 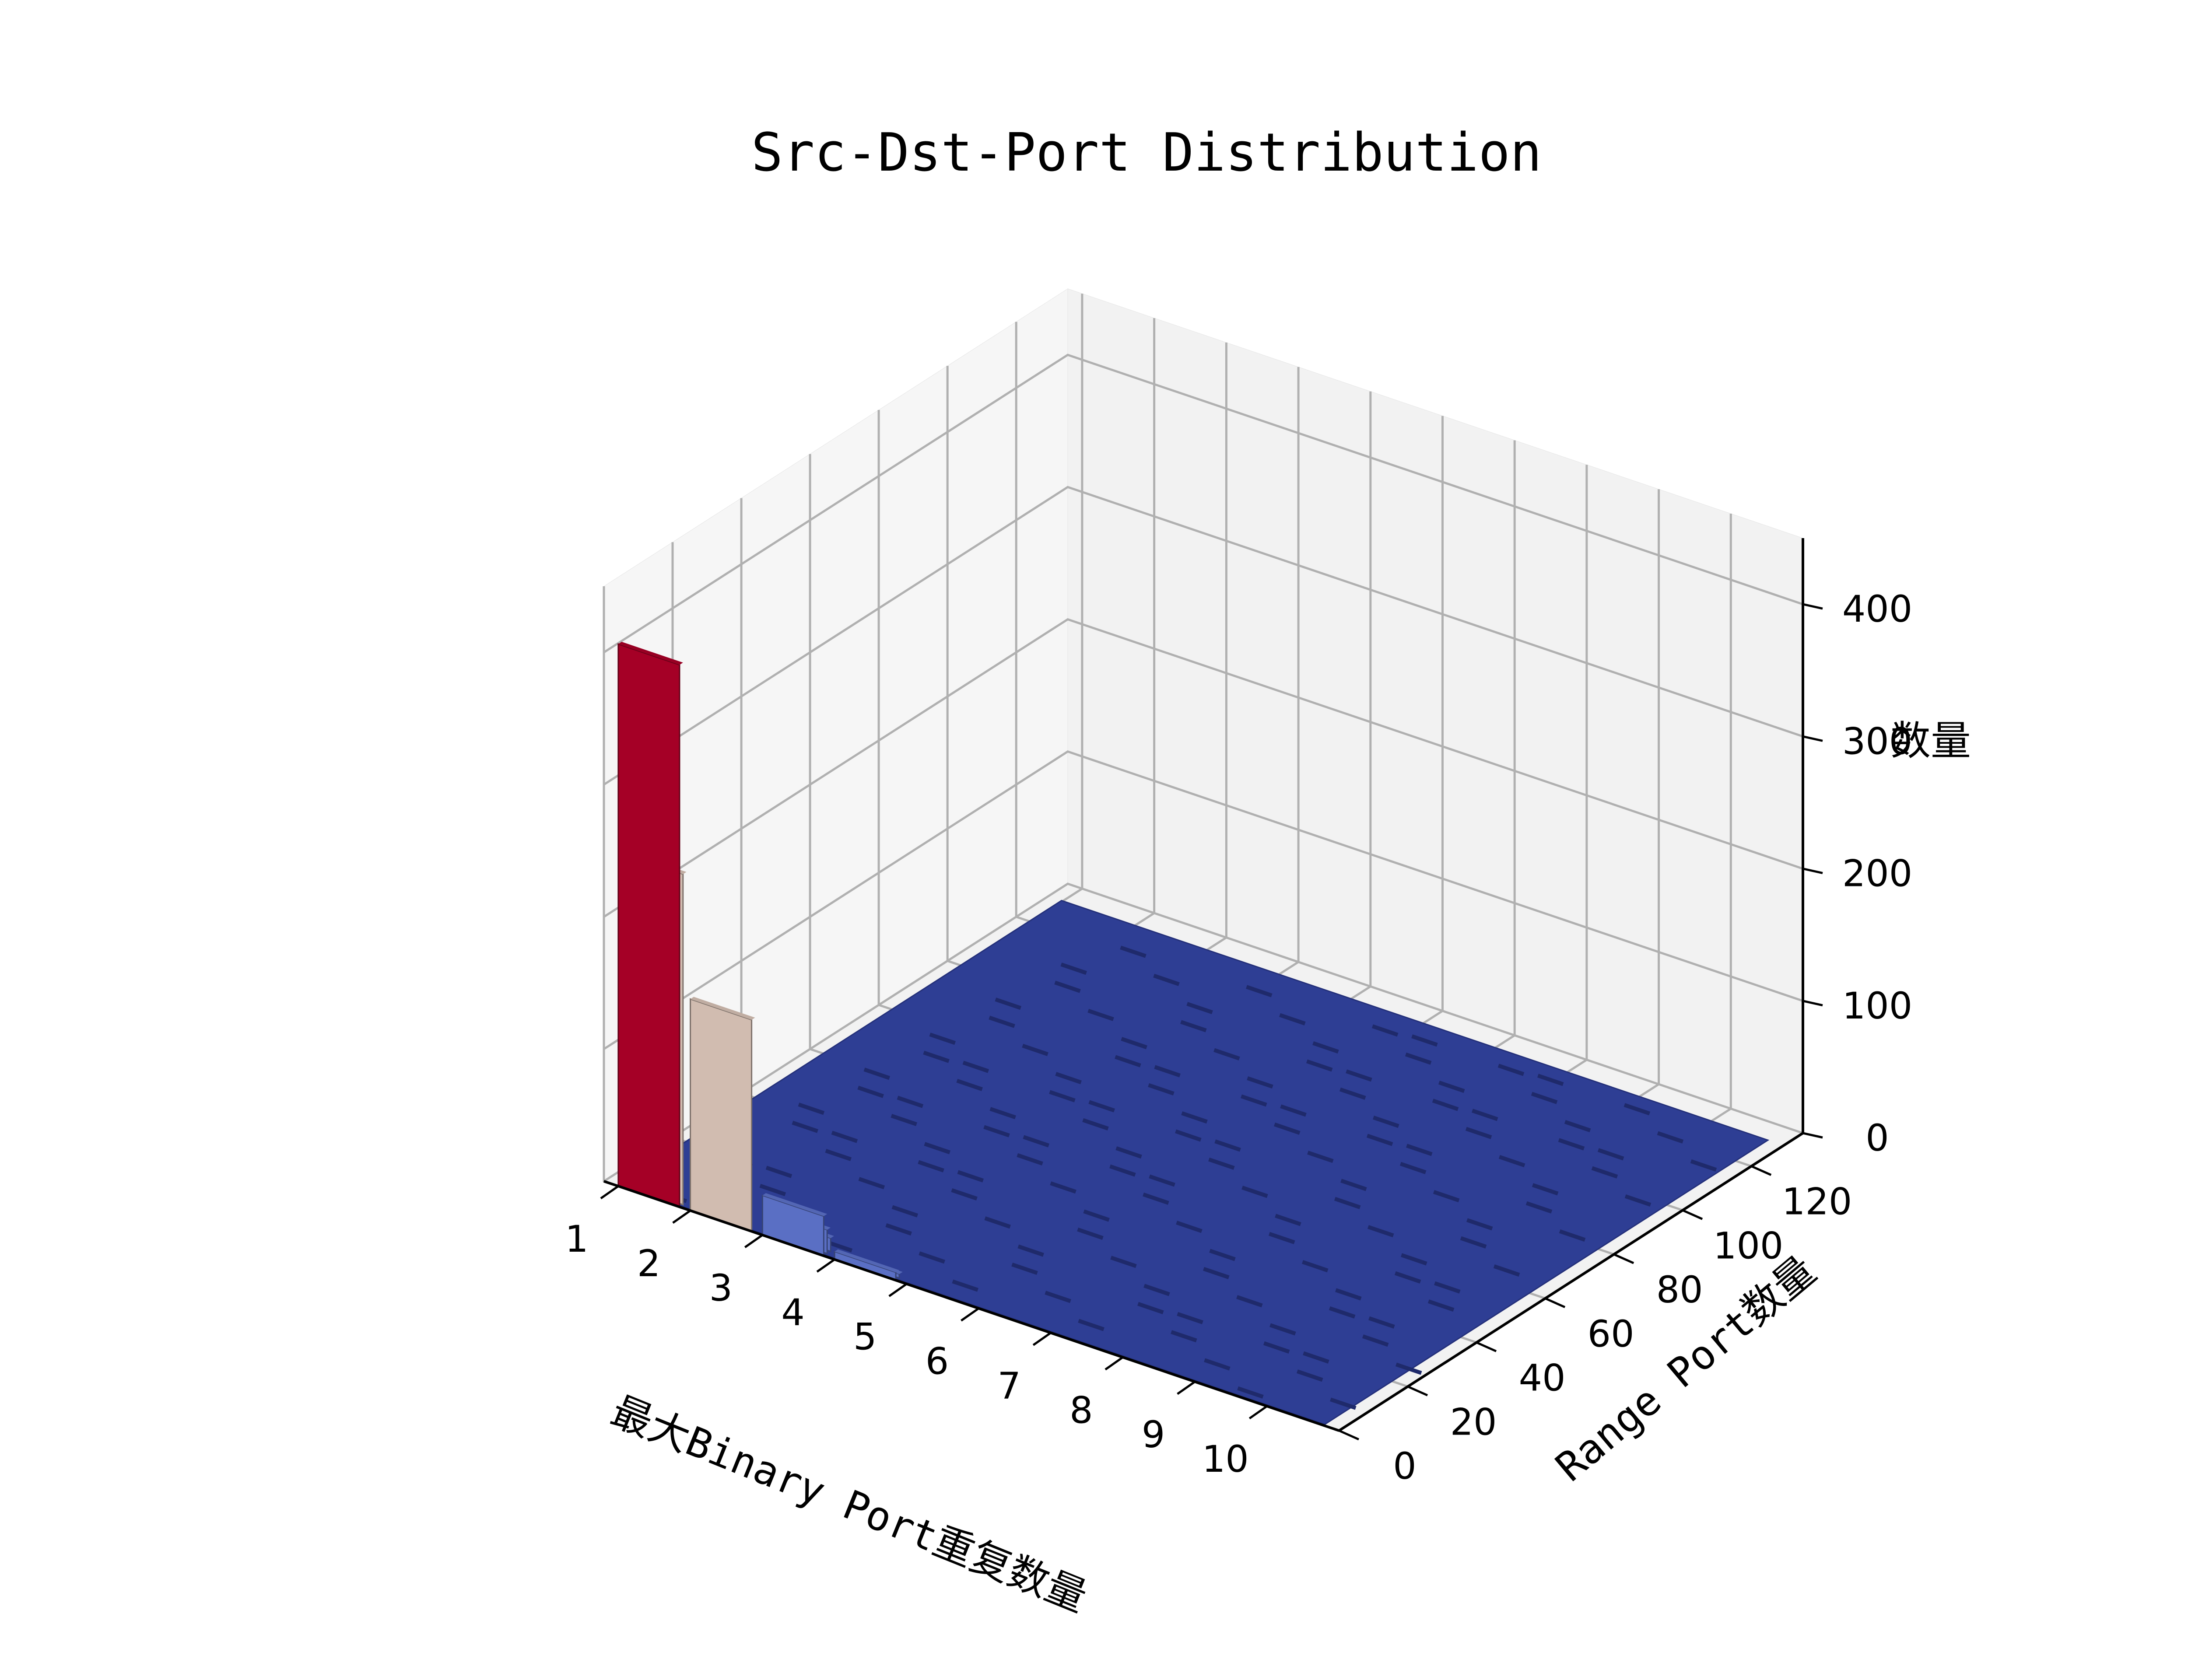 I want to click on z-tick-label: 300, so click(x=1877, y=741).